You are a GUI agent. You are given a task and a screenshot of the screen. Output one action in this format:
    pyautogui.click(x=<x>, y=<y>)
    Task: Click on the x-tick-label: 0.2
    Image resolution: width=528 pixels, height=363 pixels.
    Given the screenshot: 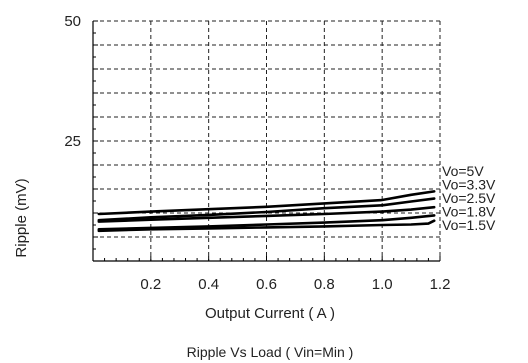 What is the action you would take?
    pyautogui.click(x=150, y=284)
    